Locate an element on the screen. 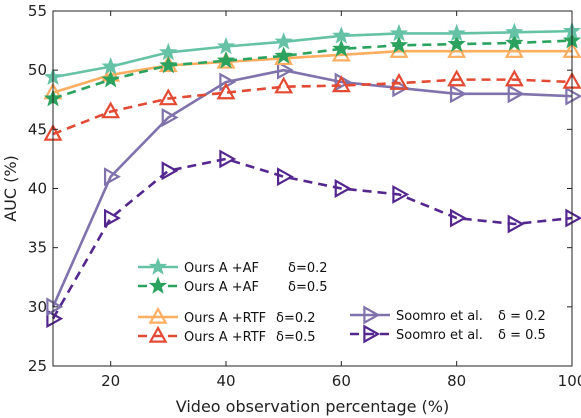 The height and width of the screenshot is (418, 581). series-3-point is located at coordinates (514, 49).